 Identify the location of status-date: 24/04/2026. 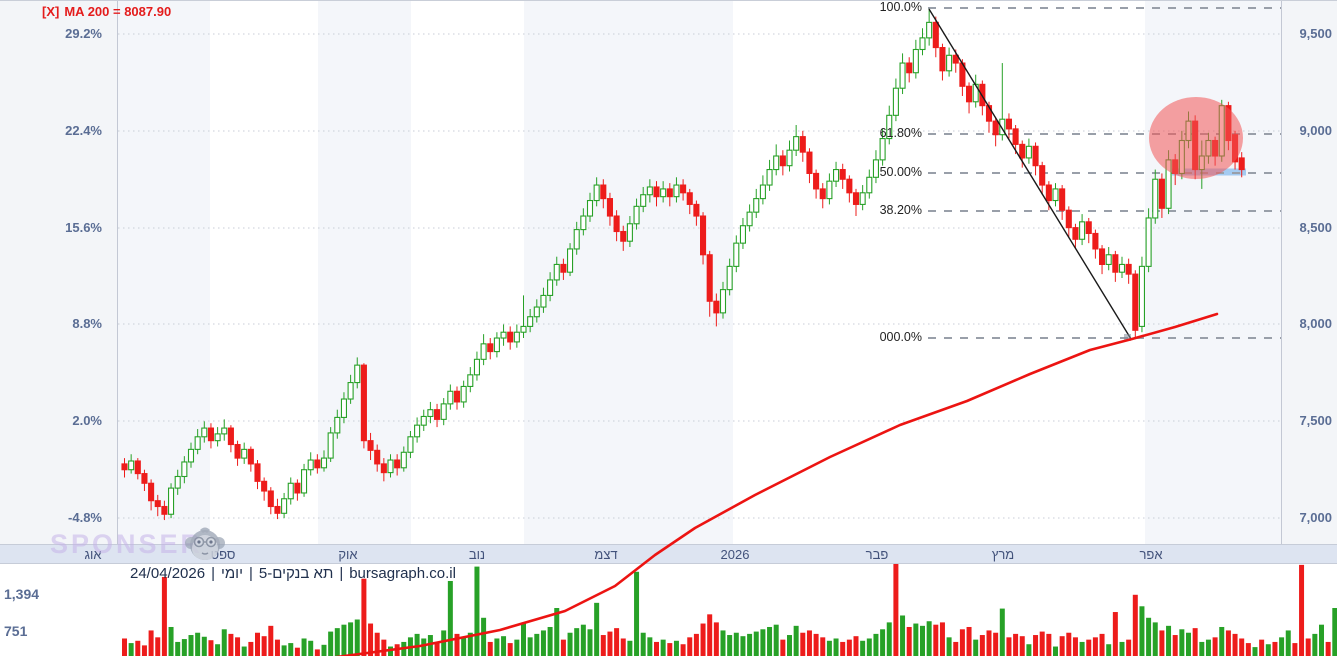
(168, 573).